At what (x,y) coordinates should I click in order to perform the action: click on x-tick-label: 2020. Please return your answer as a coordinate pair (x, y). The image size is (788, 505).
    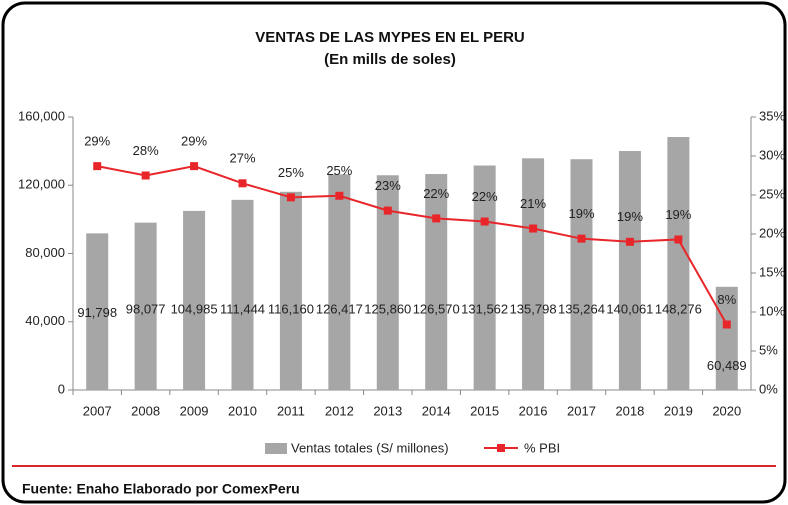
    Looking at the image, I should click on (726, 410).